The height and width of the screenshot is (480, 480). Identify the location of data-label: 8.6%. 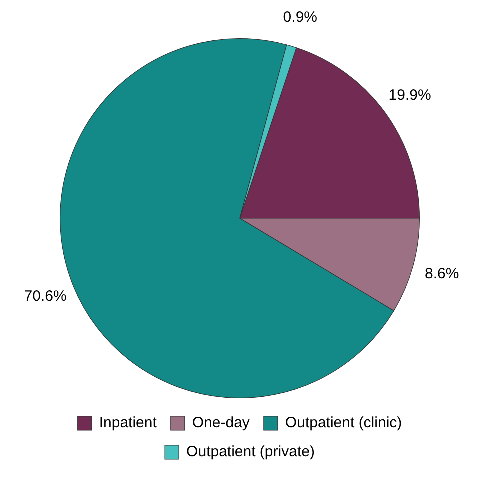
(442, 274).